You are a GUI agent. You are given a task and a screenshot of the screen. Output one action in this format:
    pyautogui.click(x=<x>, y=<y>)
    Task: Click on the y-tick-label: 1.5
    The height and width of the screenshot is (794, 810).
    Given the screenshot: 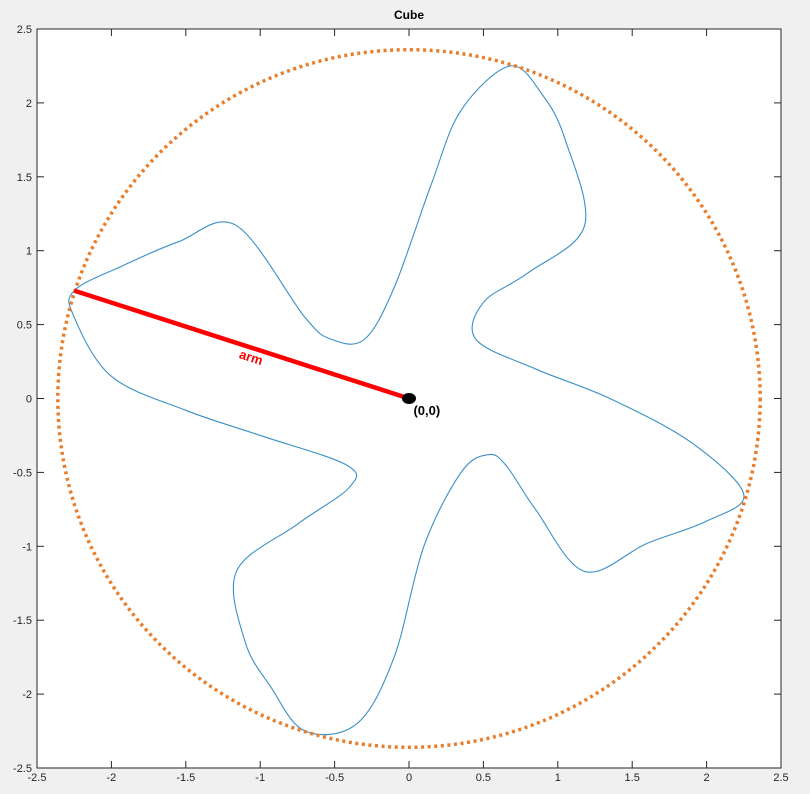 What is the action you would take?
    pyautogui.click(x=24, y=178)
    